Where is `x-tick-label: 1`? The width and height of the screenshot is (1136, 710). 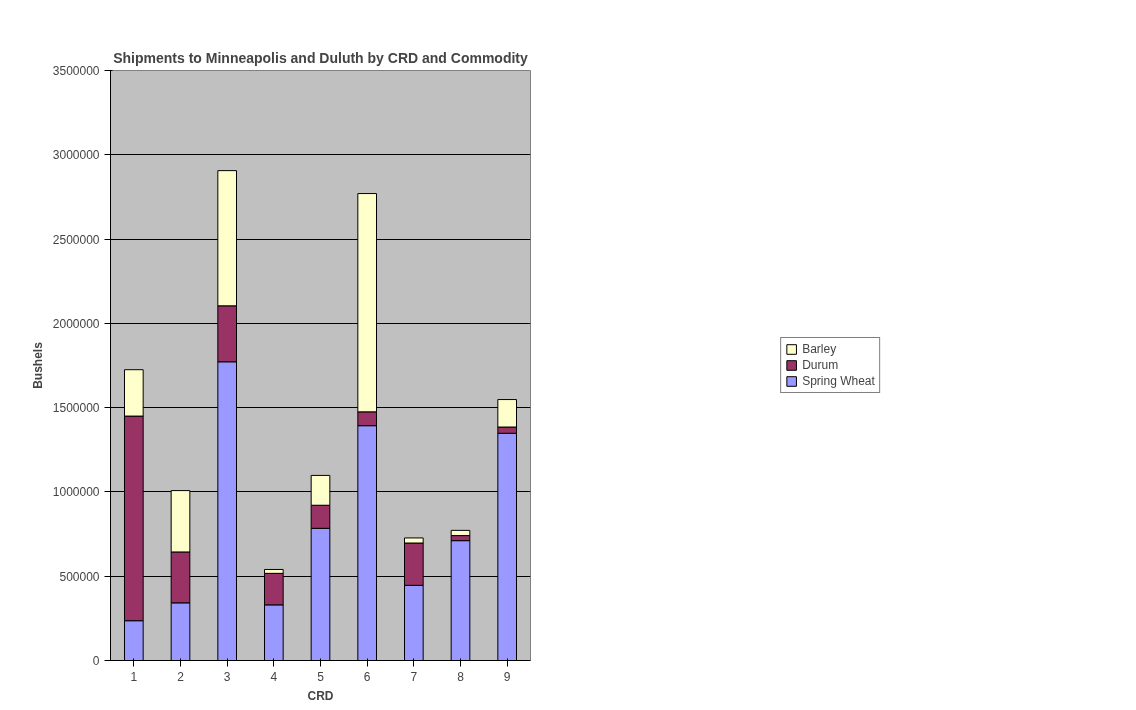 x-tick-label: 1 is located at coordinates (134, 676).